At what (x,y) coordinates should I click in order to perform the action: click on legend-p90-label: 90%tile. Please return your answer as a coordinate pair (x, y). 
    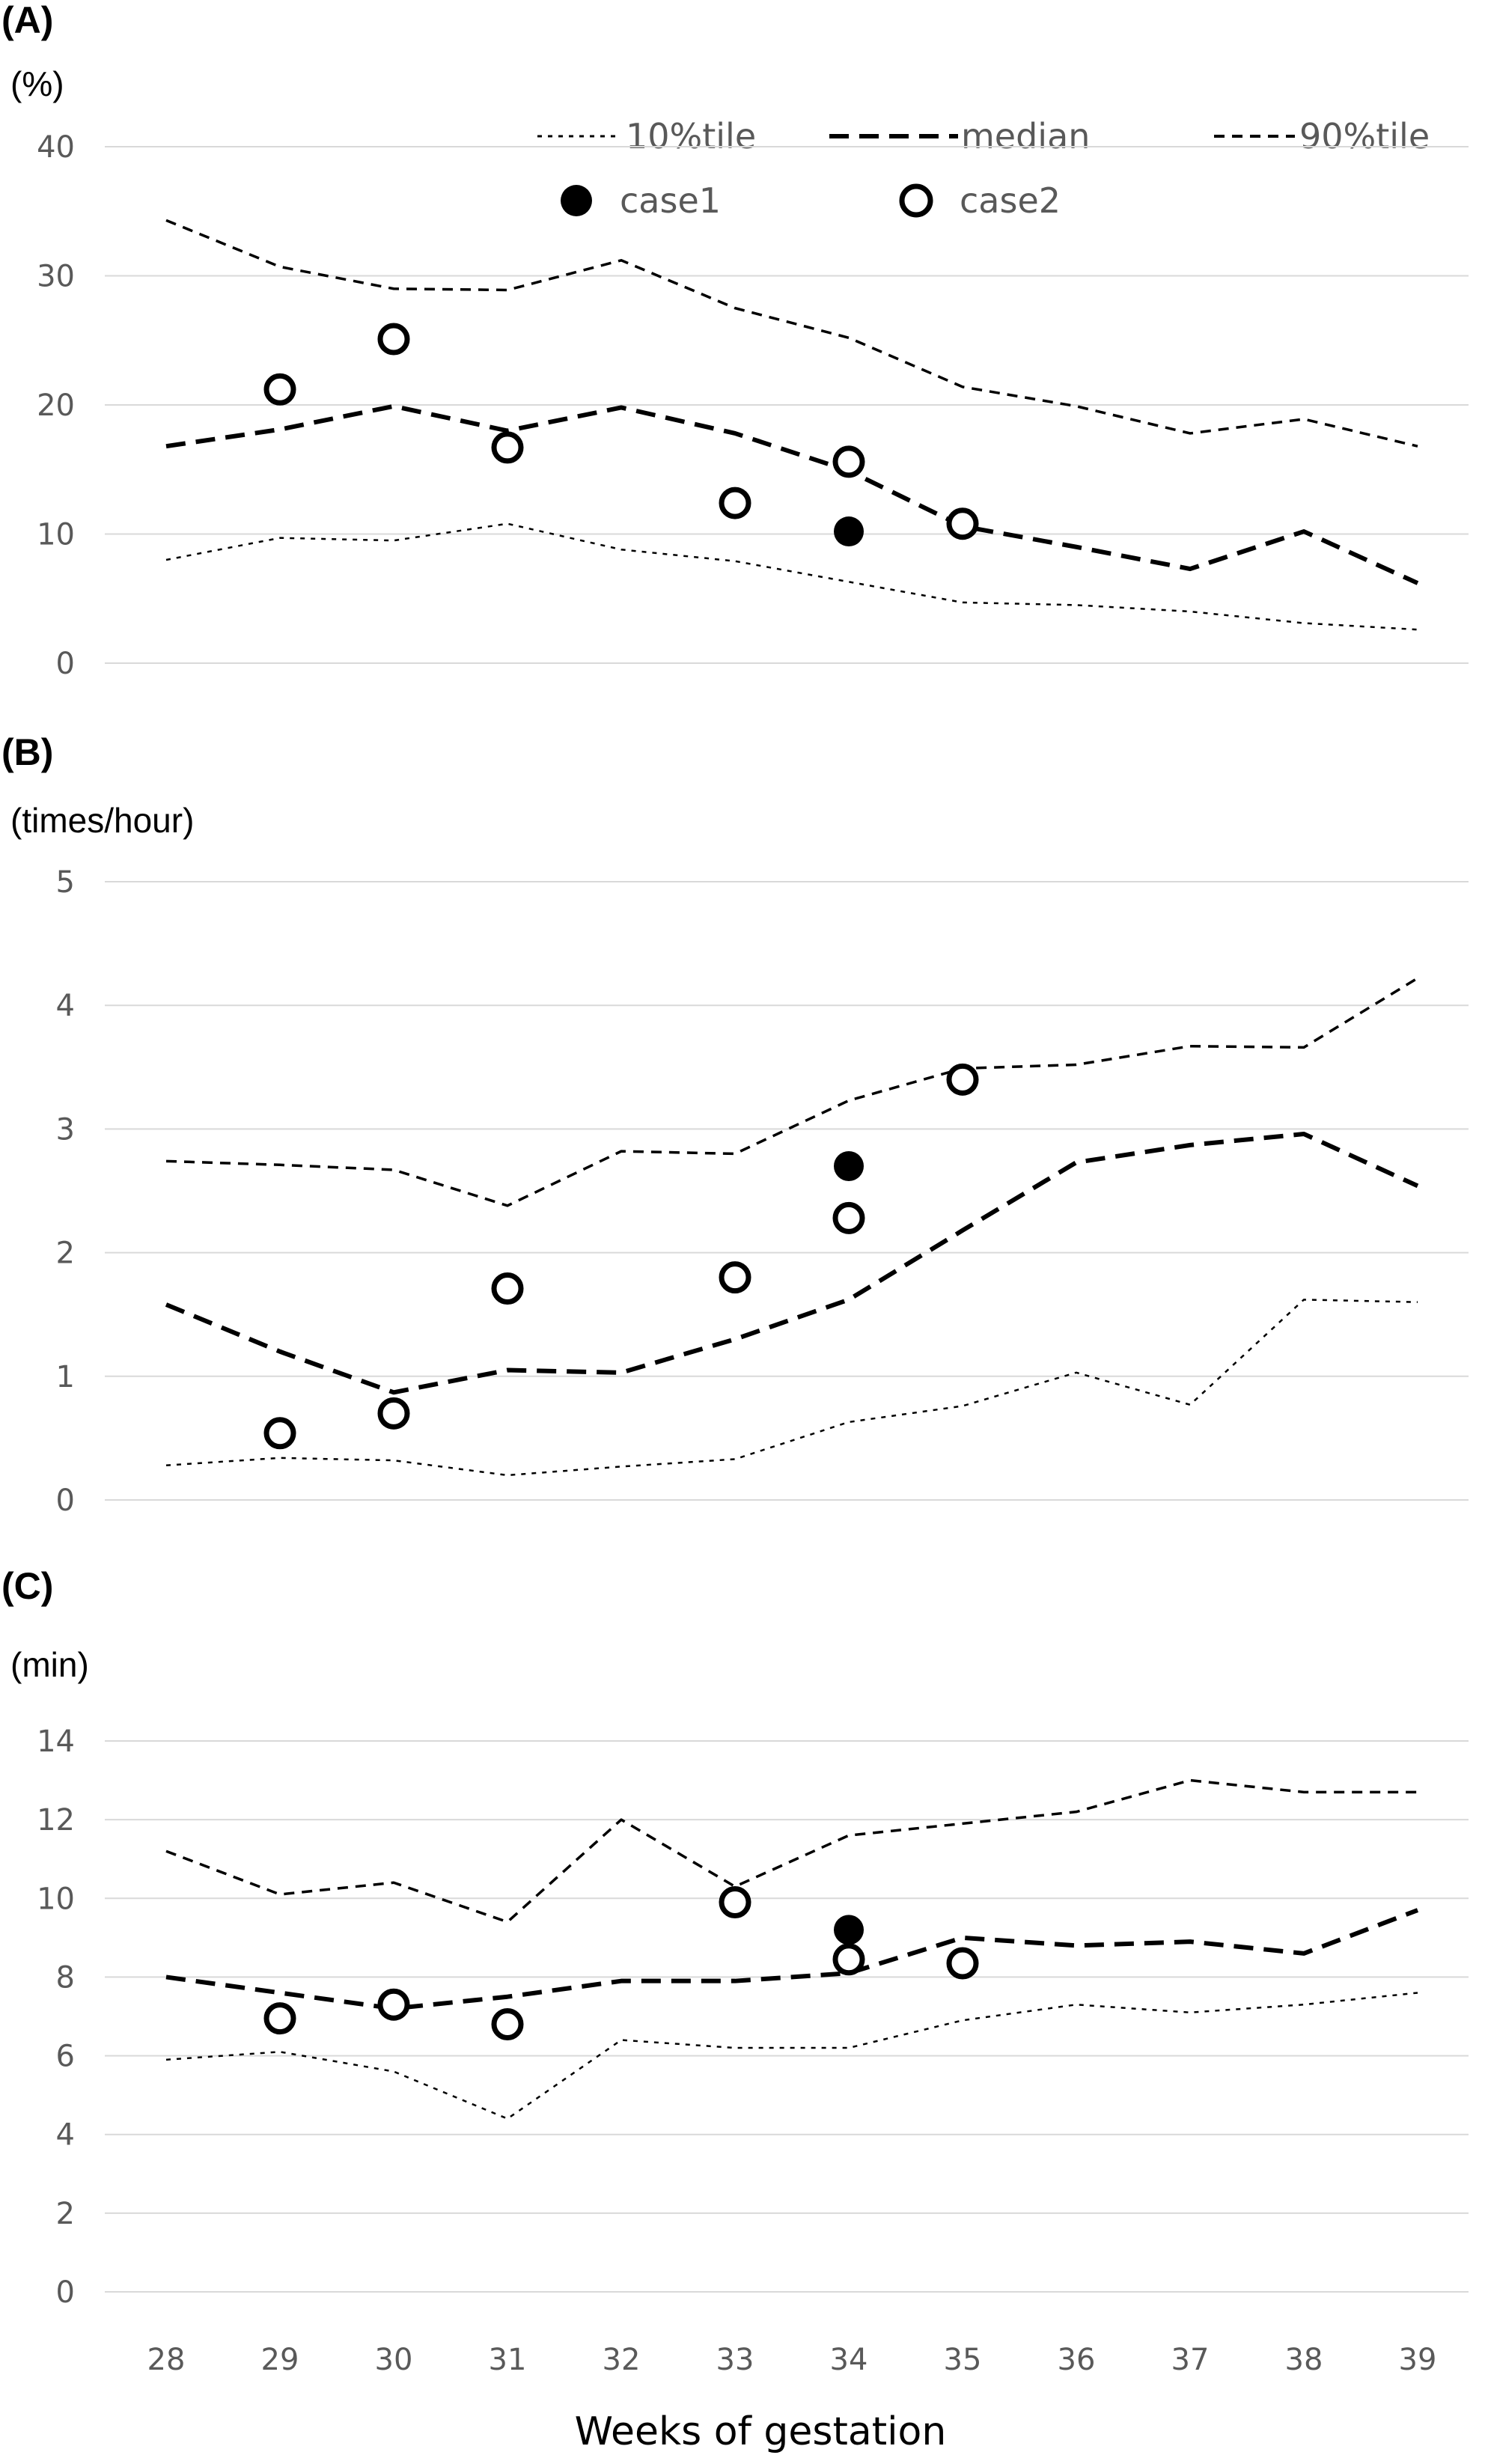
    Looking at the image, I should click on (1364, 136).